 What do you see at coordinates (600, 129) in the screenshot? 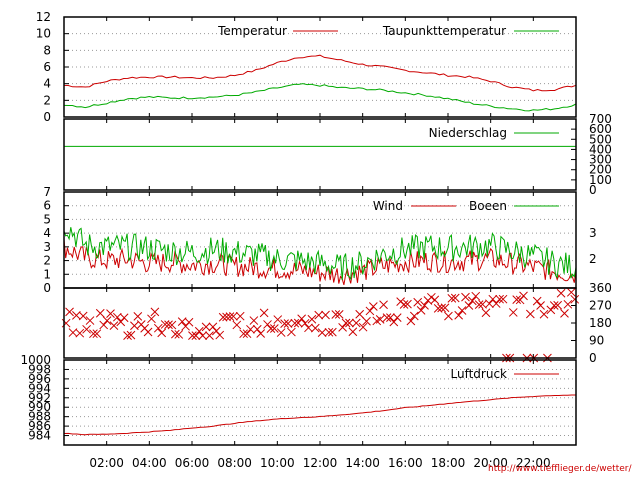
I see `y-tick-label: 600` at bounding box center [600, 129].